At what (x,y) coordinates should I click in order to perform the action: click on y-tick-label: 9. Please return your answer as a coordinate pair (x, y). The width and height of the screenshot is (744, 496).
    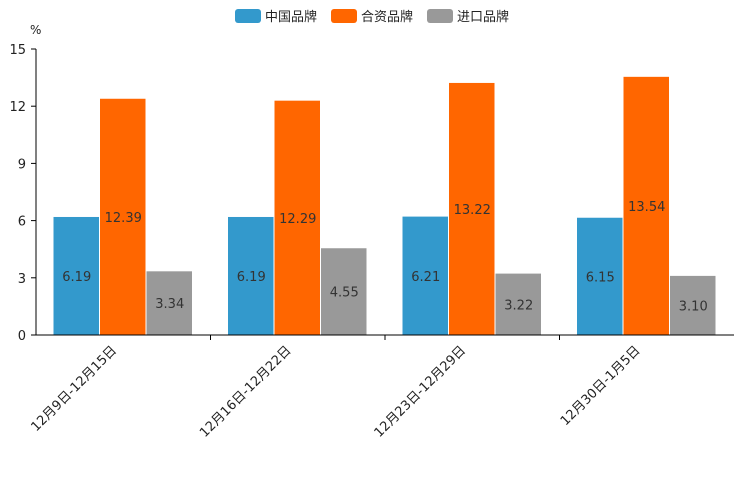
    Looking at the image, I should click on (22, 164).